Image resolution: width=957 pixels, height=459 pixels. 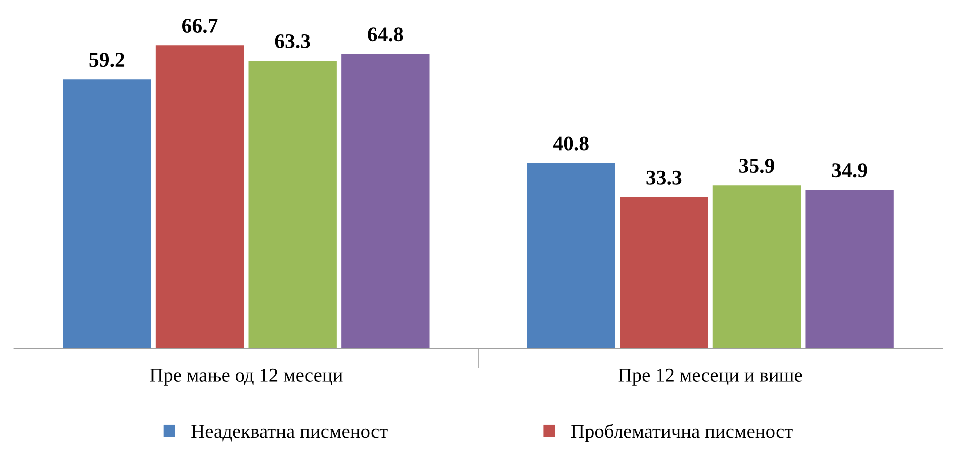 I want to click on data-label: 40.8, so click(x=571, y=143).